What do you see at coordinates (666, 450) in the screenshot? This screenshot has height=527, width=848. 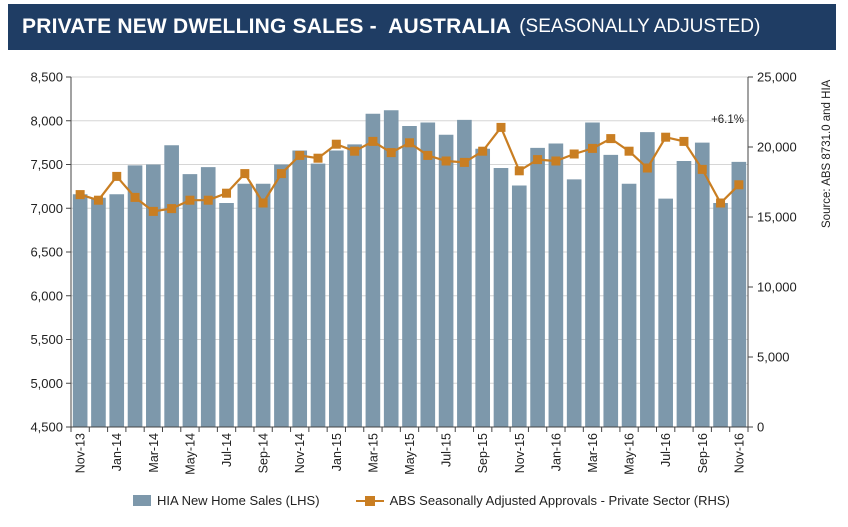 I see `x-axis-tick-label: Jul-16` at bounding box center [666, 450].